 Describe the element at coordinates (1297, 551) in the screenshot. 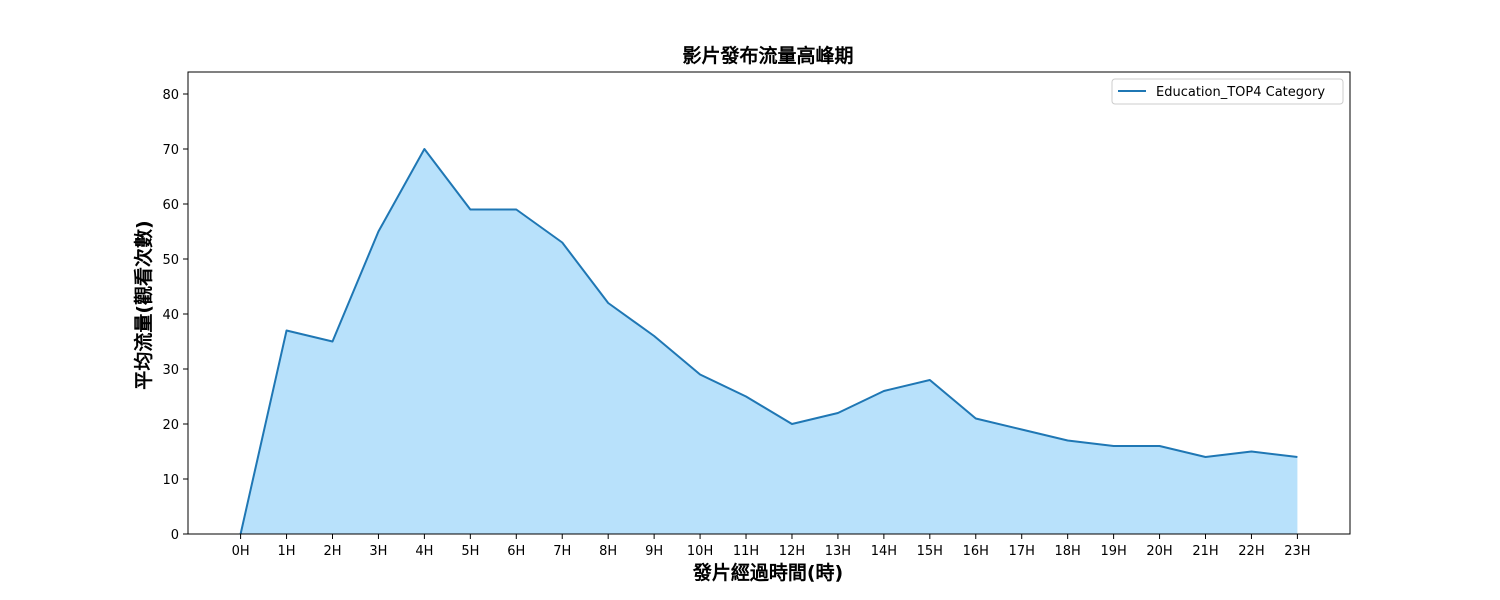

I see `x-tick-label: 23H` at that location.